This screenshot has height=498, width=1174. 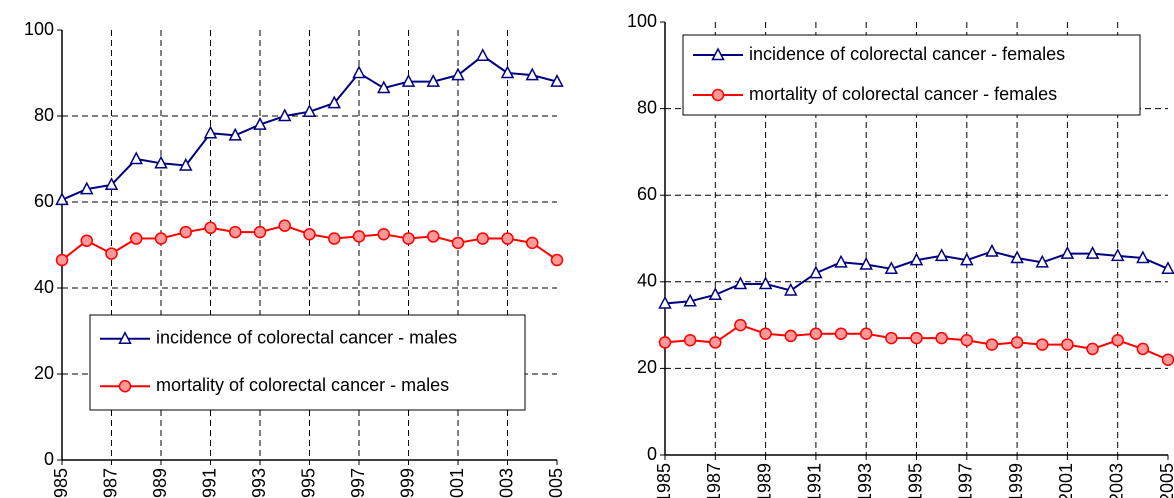 What do you see at coordinates (647, 281) in the screenshot?
I see `y-tick-label: 40` at bounding box center [647, 281].